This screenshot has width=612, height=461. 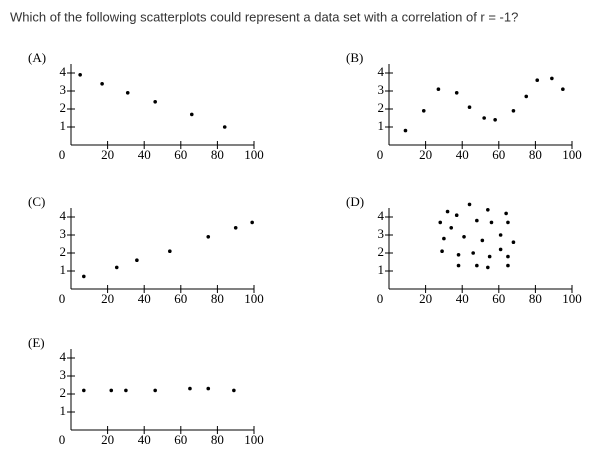 I want to click on panel-label: (E), so click(x=36, y=342).